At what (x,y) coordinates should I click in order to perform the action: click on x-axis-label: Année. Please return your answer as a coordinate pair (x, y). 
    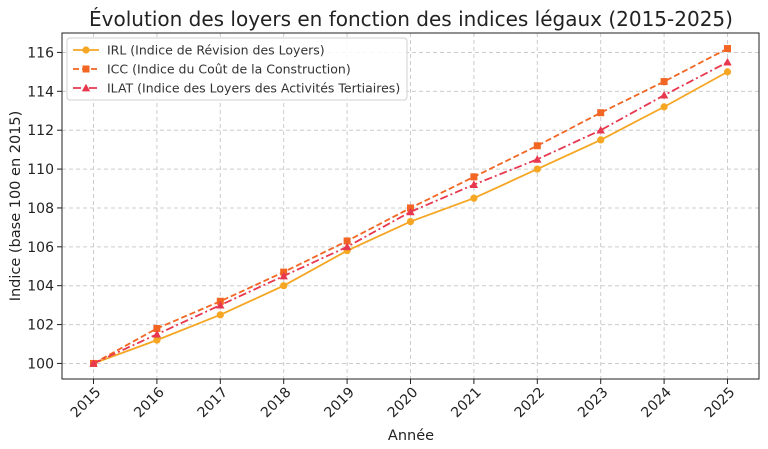
    Looking at the image, I should click on (411, 436).